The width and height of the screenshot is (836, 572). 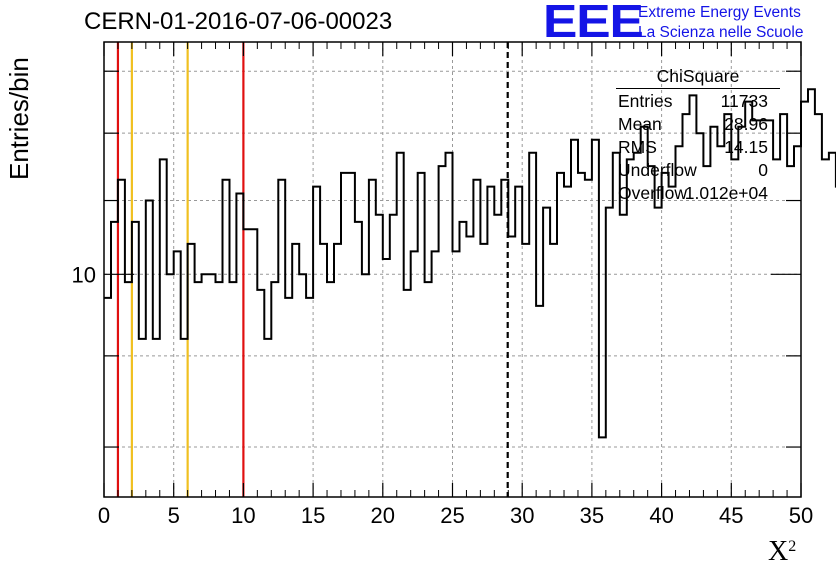 What do you see at coordinates (592, 515) in the screenshot?
I see `x-tick-label: 35` at bounding box center [592, 515].